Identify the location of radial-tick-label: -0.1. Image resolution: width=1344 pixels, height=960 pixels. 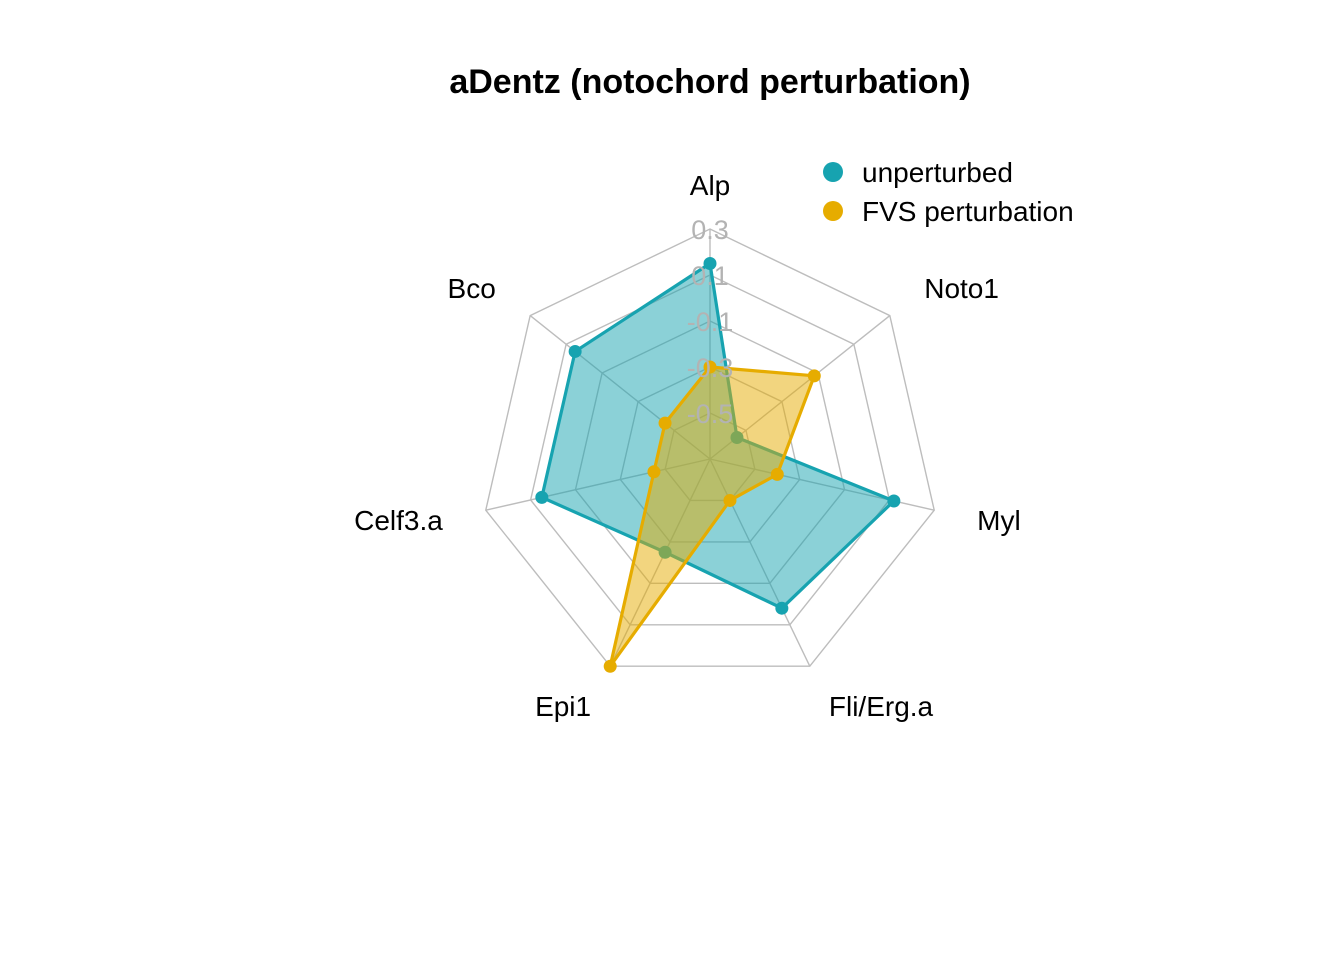
(710, 322).